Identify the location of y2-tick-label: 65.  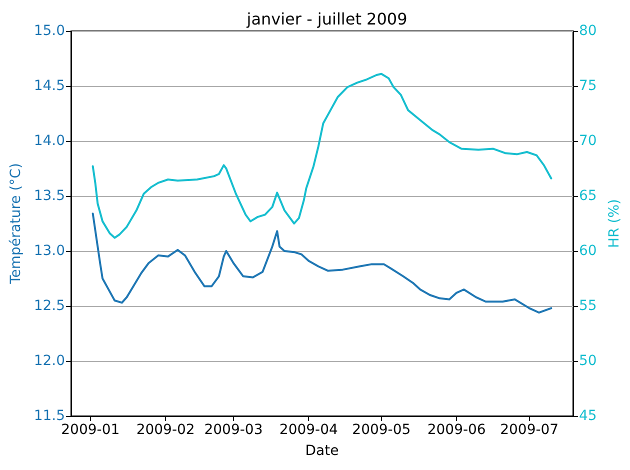
(588, 196).